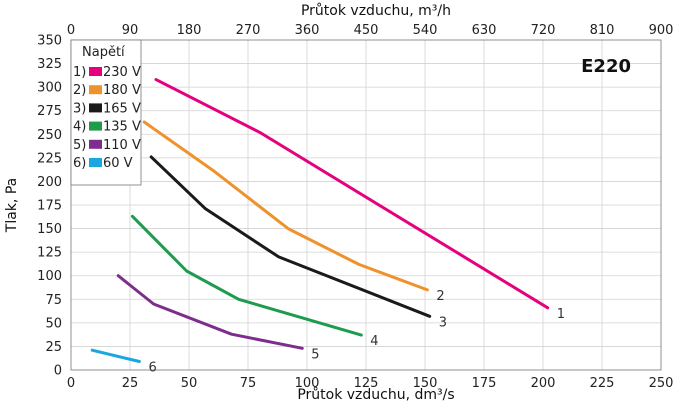  I want to click on x2-tick-label: 630, so click(484, 30).